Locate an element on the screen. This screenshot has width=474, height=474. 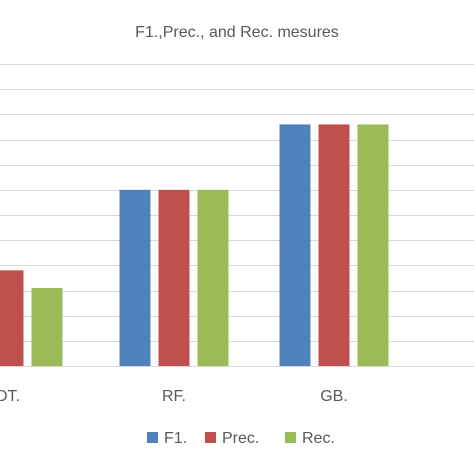
legend-label: Rec. is located at coordinates (318, 438).